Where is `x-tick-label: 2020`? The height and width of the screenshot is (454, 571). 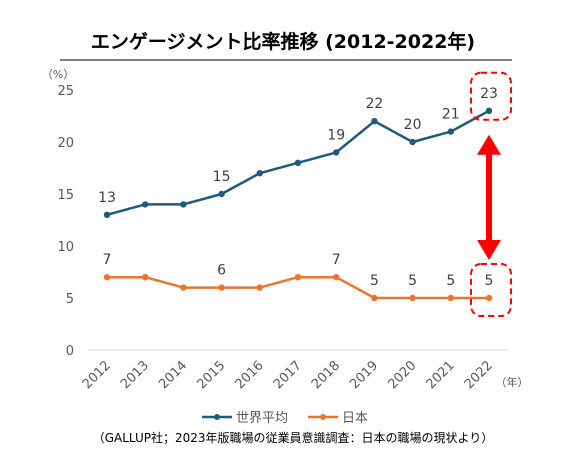 x-tick-label: 2020 is located at coordinates (402, 375).